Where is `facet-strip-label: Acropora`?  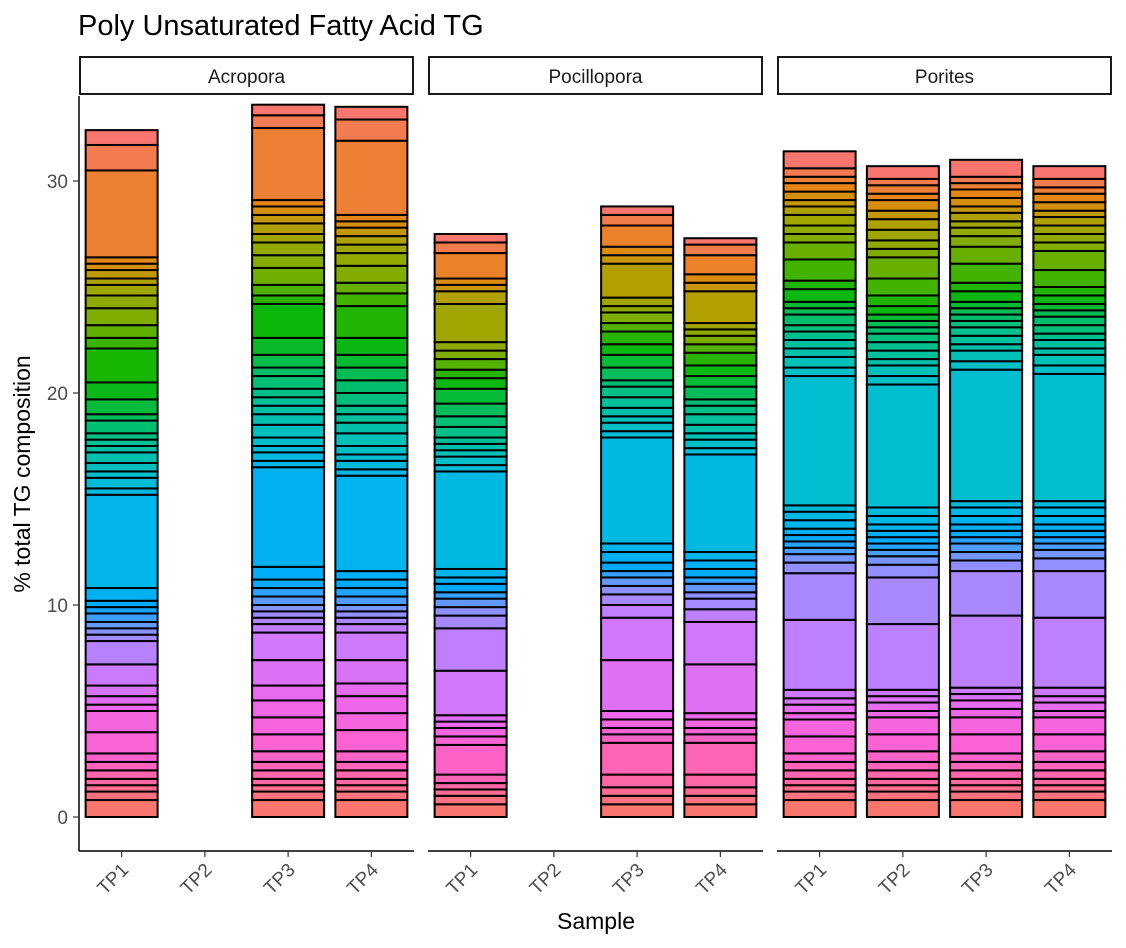
facet-strip-label: Acropora is located at coordinates (247, 77).